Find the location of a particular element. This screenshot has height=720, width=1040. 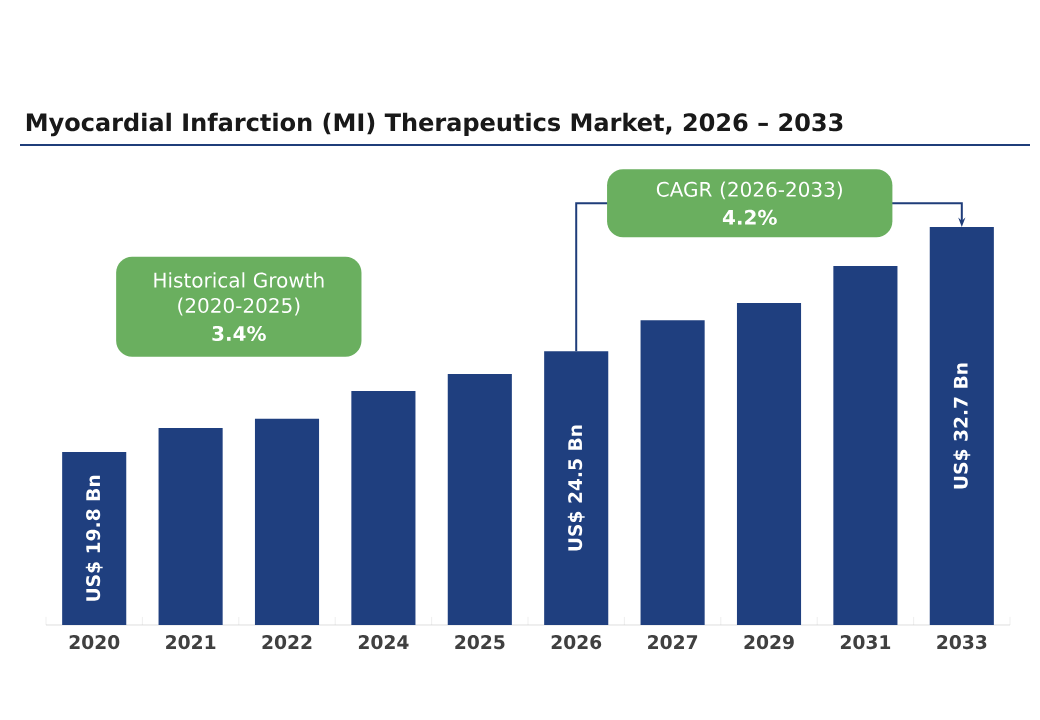

x-tick-label: 2021 is located at coordinates (191, 642).